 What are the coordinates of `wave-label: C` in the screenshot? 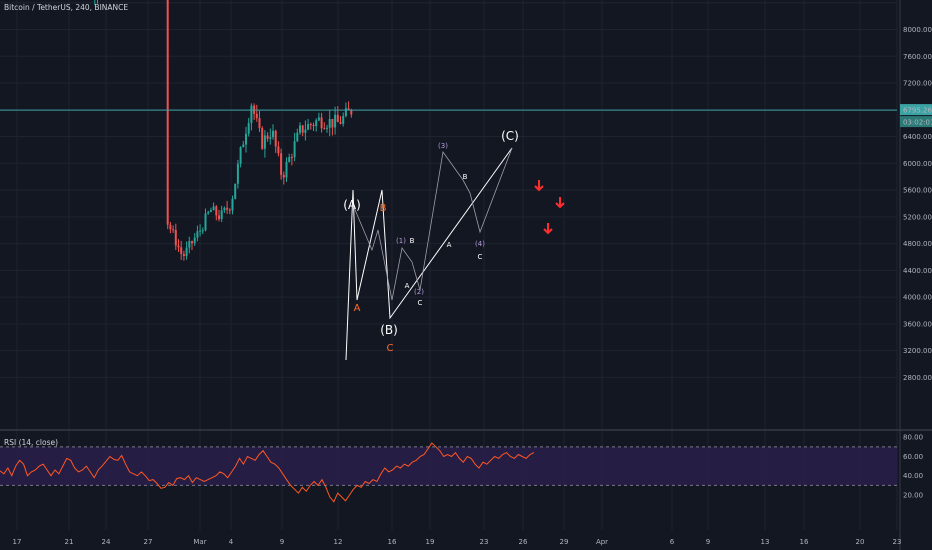 It's located at (480, 257).